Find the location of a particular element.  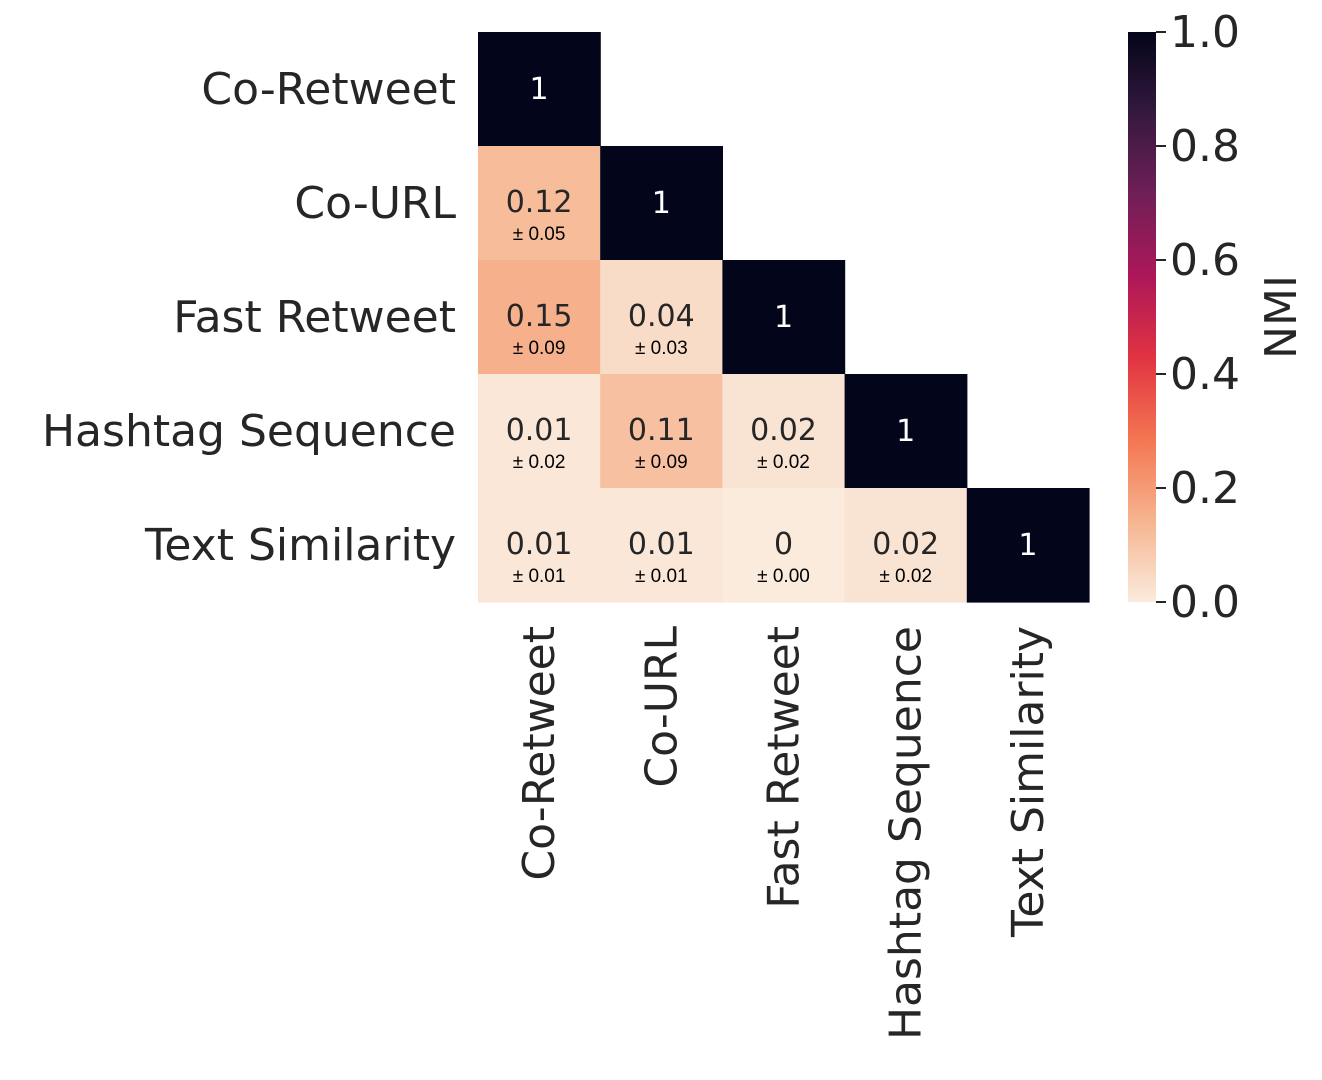

cell-value-label: 0.04 is located at coordinates (661, 316).